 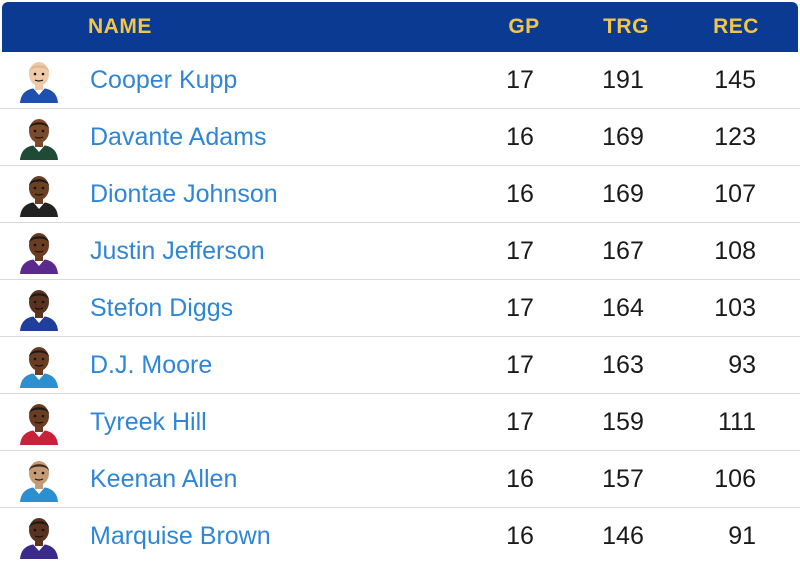 What do you see at coordinates (623, 365) in the screenshot?
I see `targets-cell: 163` at bounding box center [623, 365].